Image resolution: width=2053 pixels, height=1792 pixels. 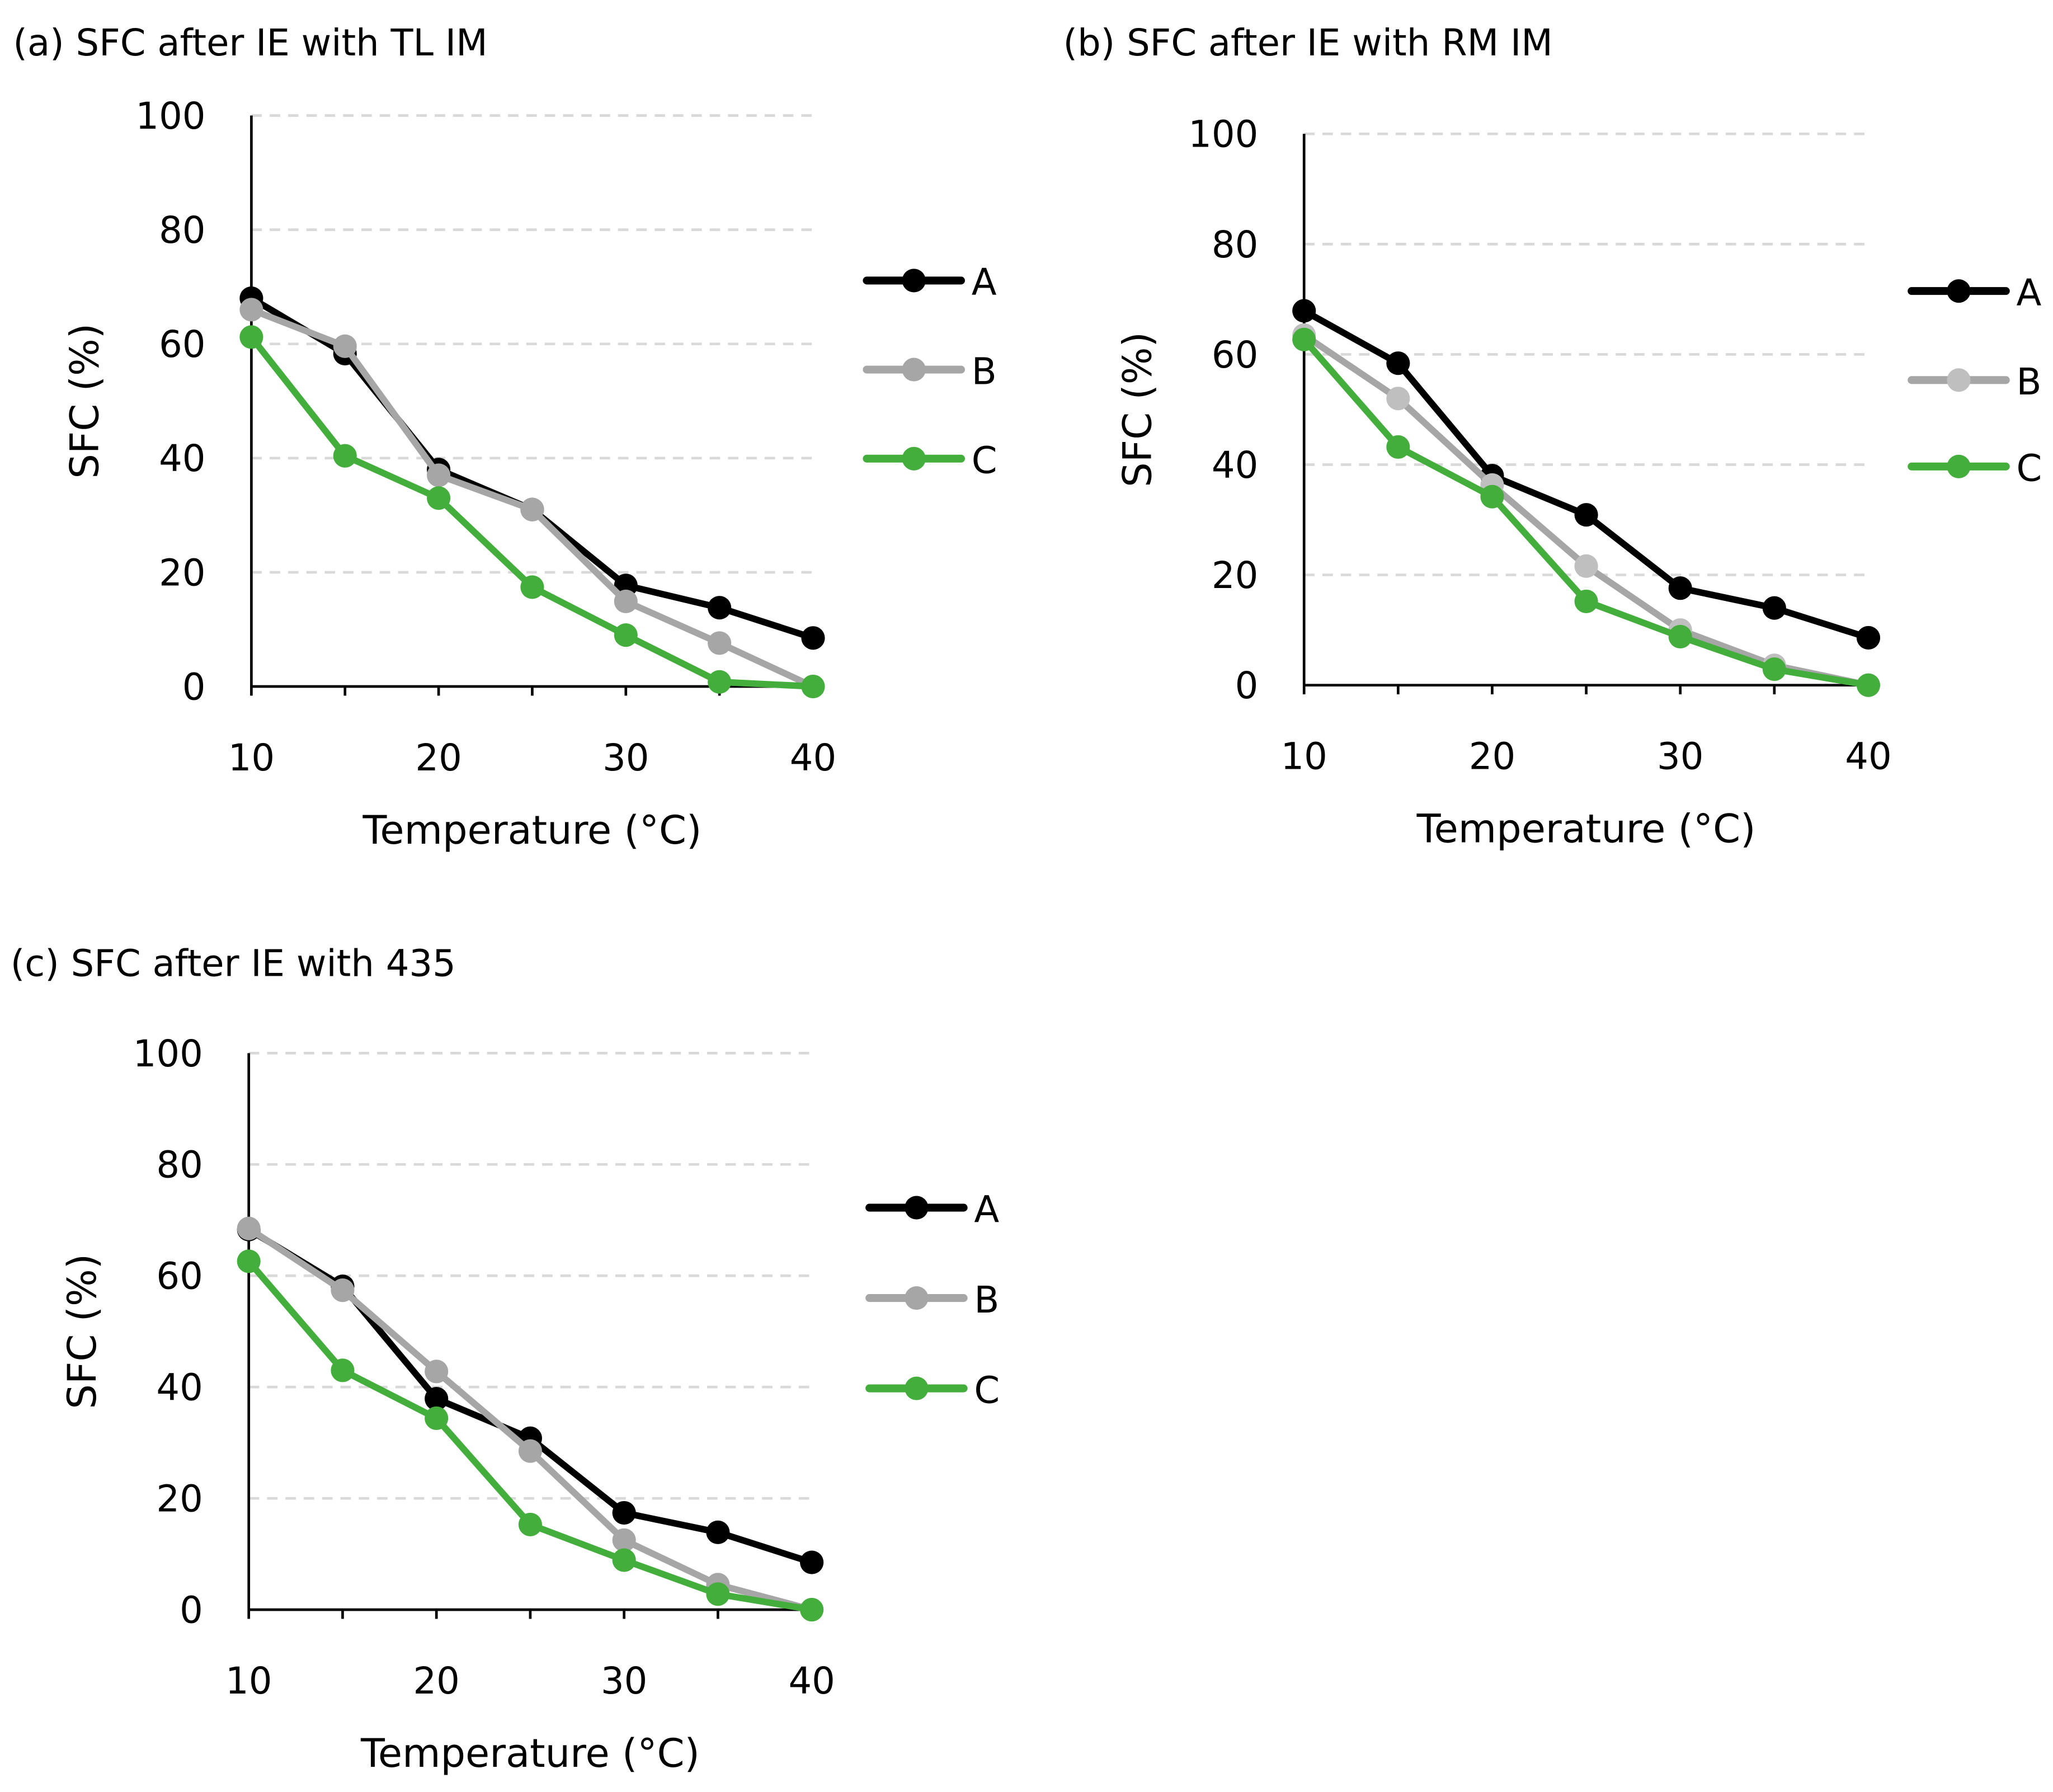 I want to click on series-A, so click(x=1586, y=474).